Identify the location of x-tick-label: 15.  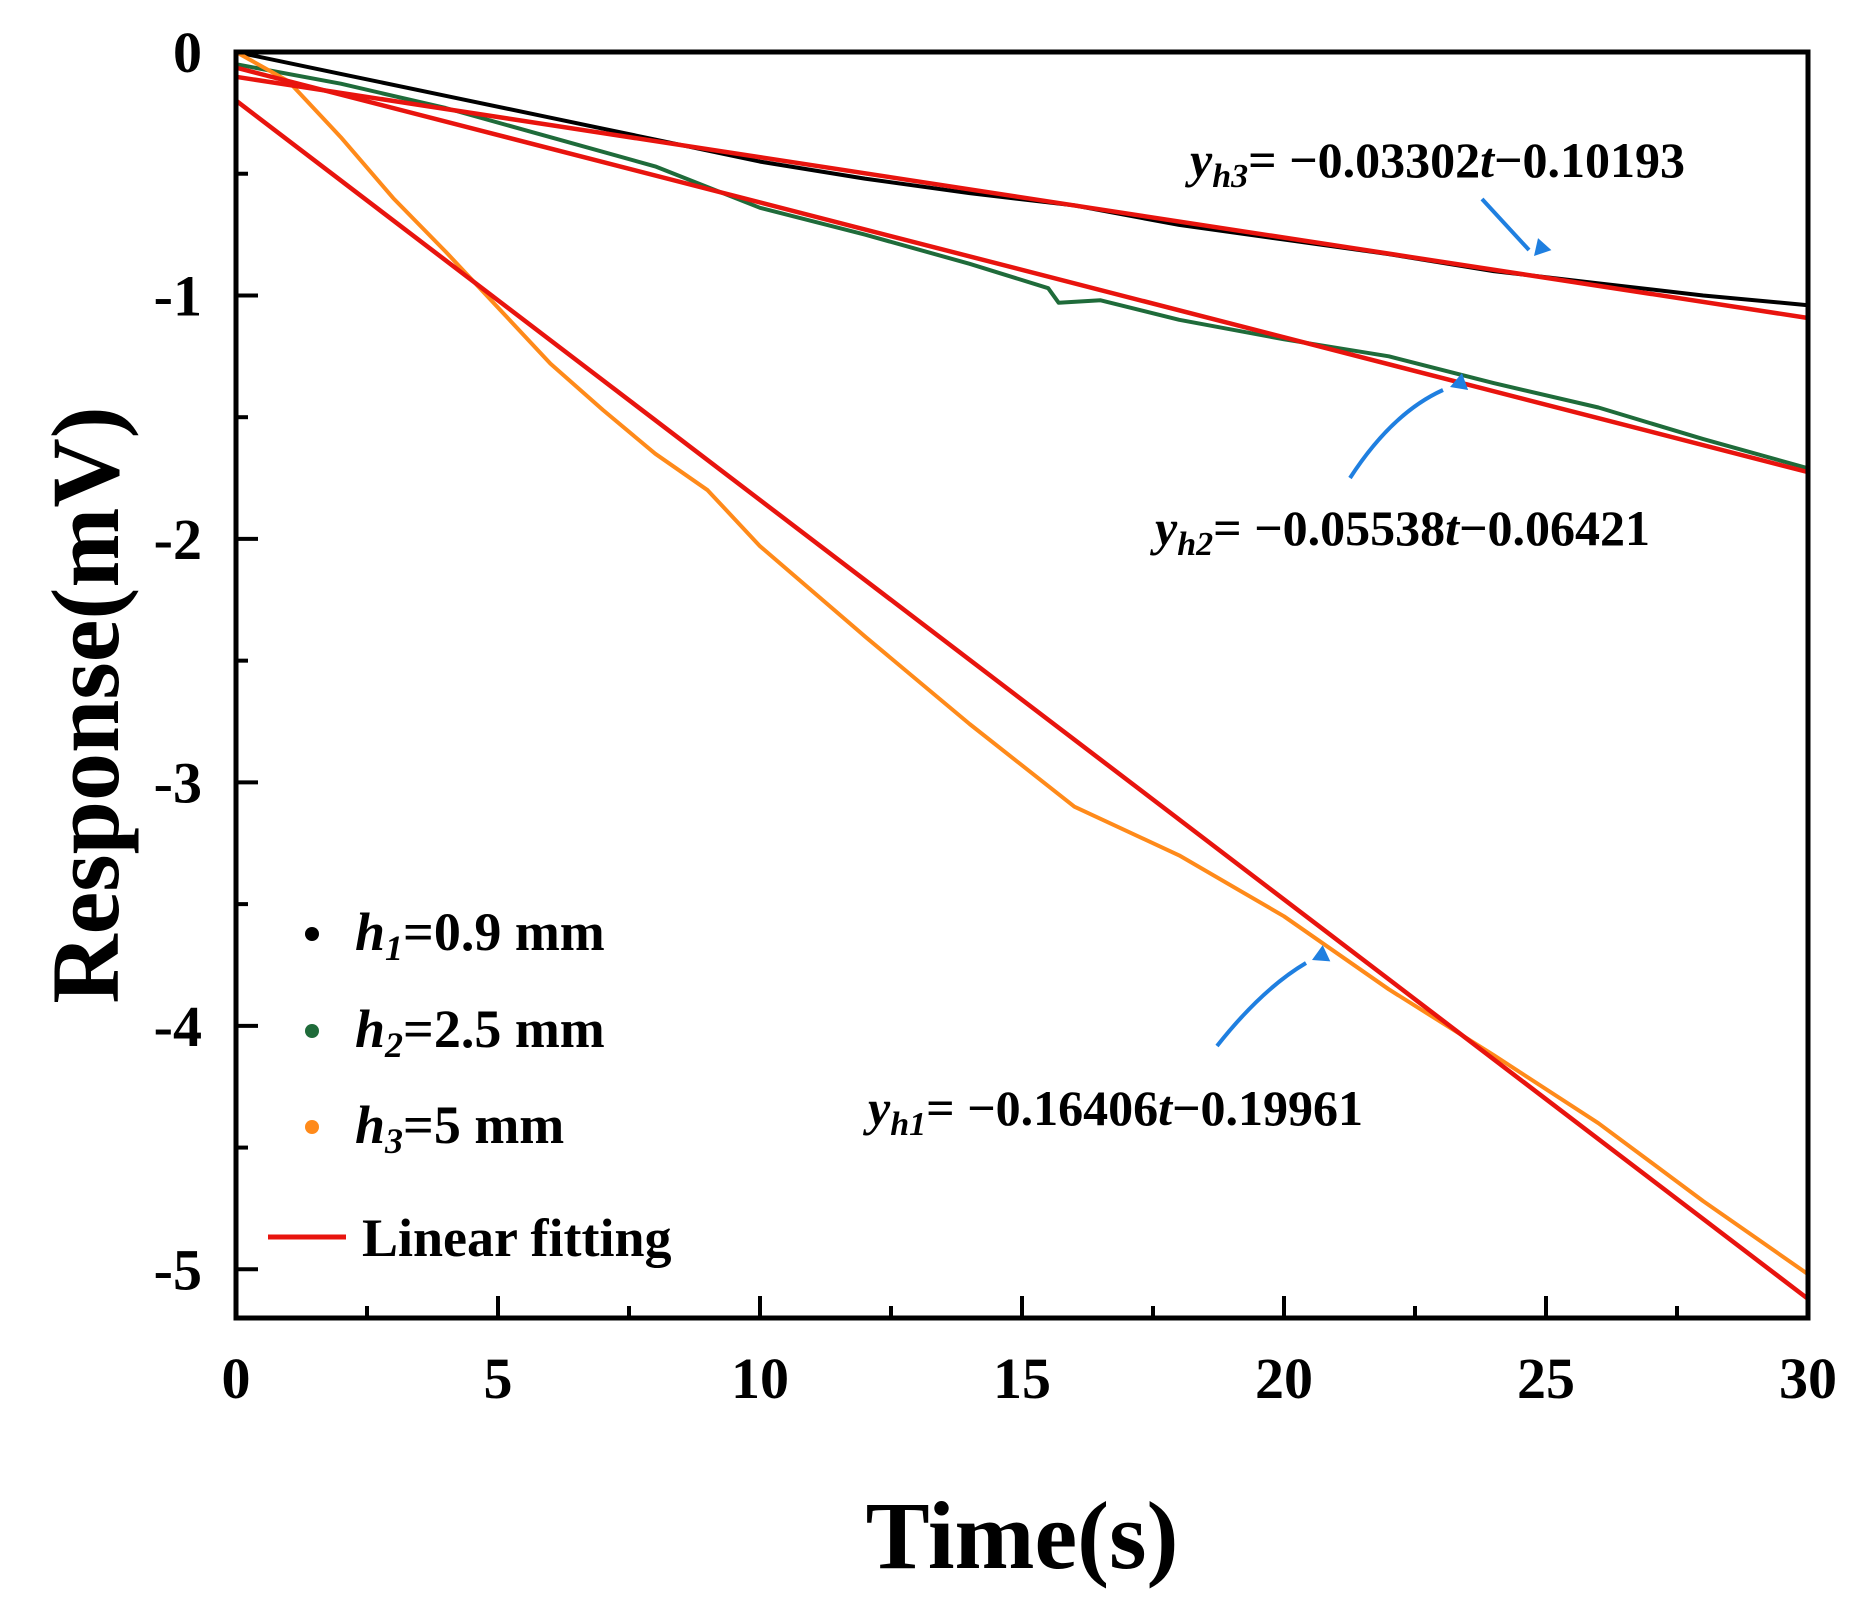
(1022, 1378).